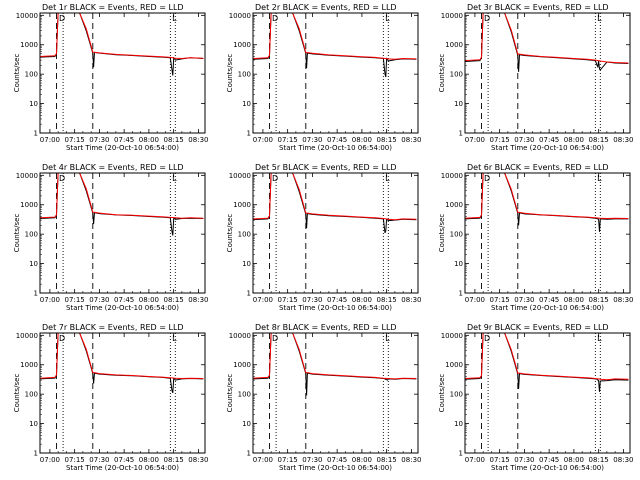 The width and height of the screenshot is (640, 480). Describe the element at coordinates (538, 7) in the screenshot. I see `chart-title: Det 3r BLACK = Events, RED = LLD` at that location.